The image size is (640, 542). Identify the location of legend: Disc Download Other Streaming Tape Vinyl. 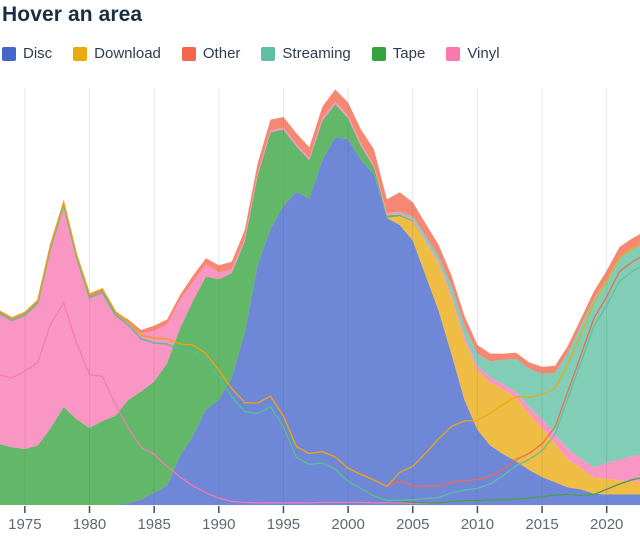
(251, 53).